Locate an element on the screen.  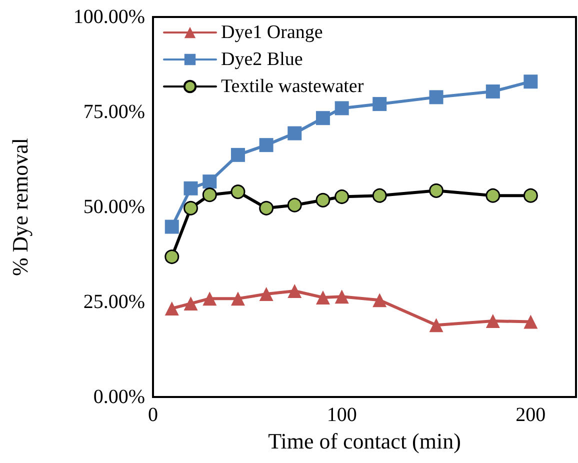
y-axis-title: % Dye removal is located at coordinates (20, 207).